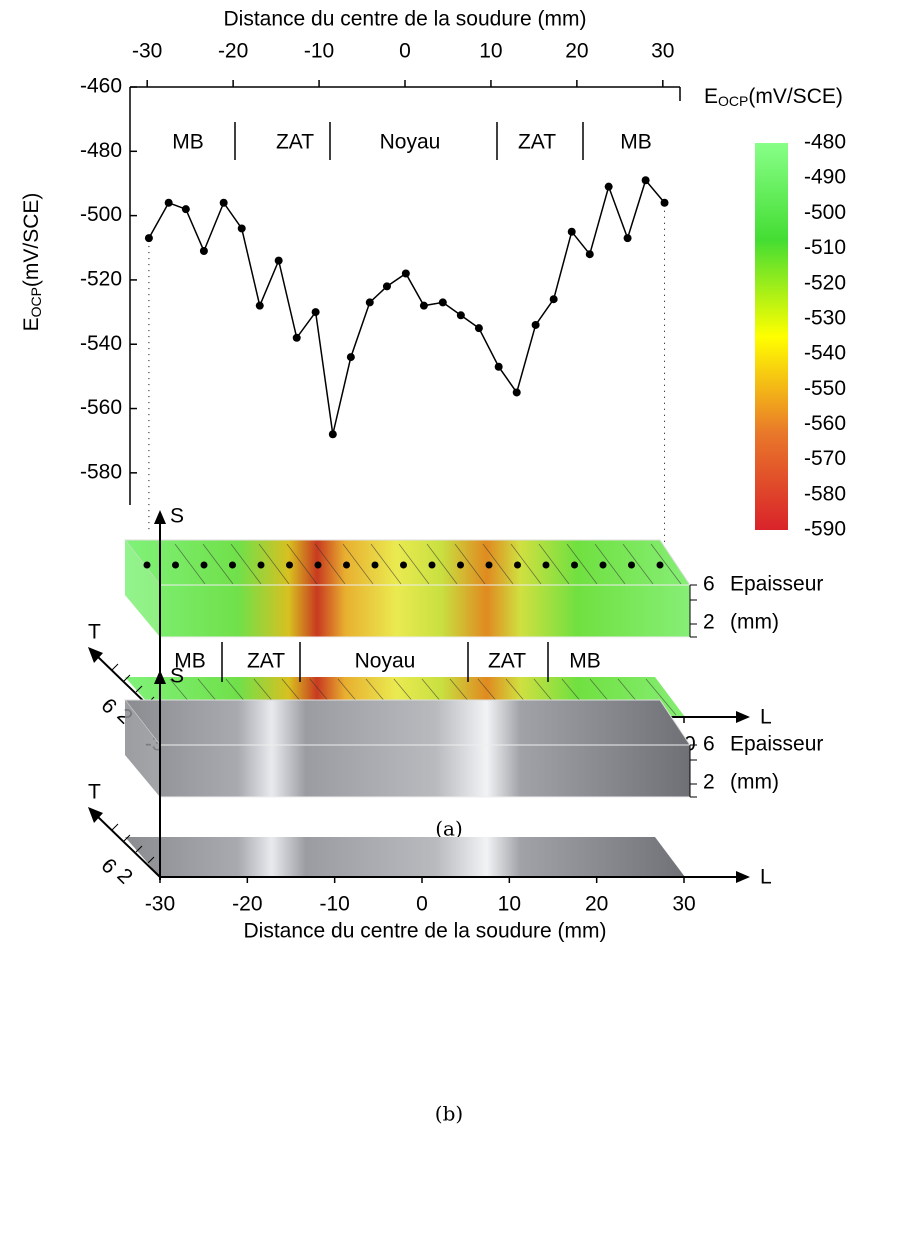 The image size is (898, 1256). What do you see at coordinates (422, 904) in the screenshot?
I see `x-tick-label: 0` at bounding box center [422, 904].